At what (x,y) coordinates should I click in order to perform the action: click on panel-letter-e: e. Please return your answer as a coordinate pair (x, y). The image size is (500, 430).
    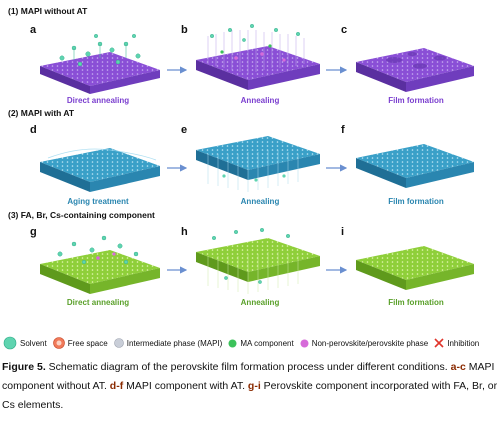
    Looking at the image, I should click on (184, 130).